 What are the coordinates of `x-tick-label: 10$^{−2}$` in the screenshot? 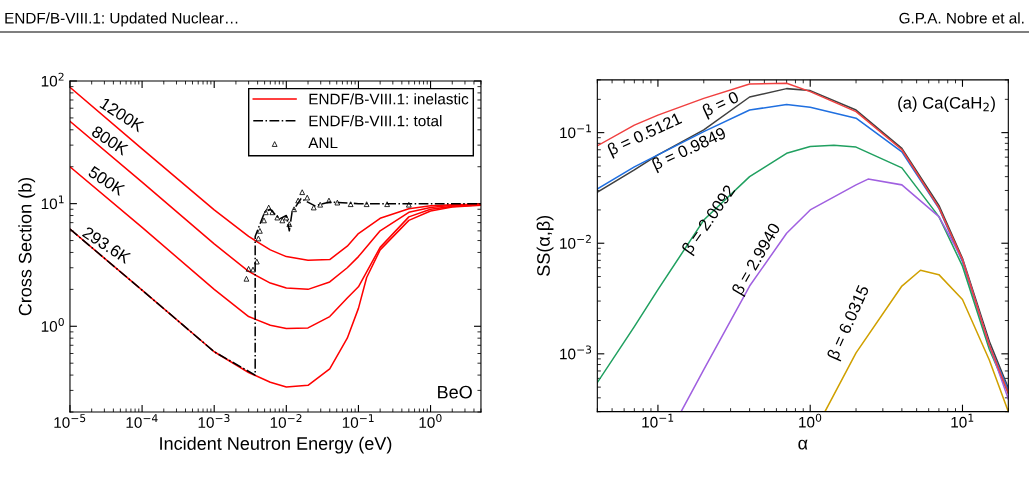 It's located at (286, 421).